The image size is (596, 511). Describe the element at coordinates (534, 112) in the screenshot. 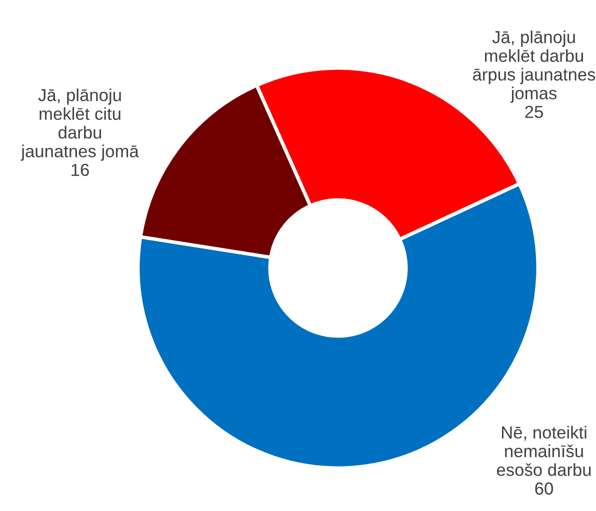

I see `data-label: 25` at that location.